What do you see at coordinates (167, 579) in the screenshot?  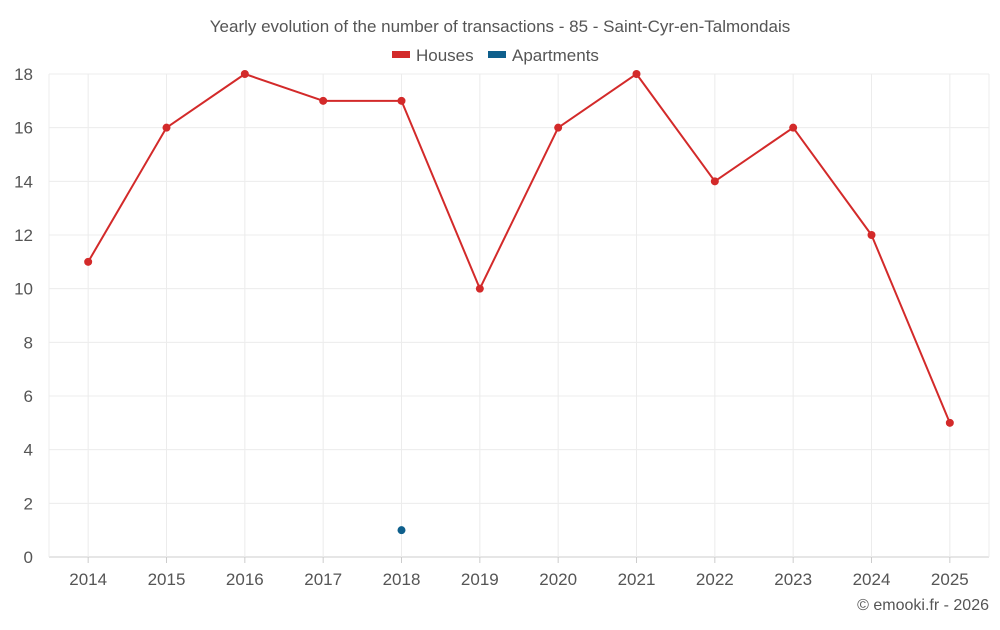 I see `x-tick-label: 2015` at bounding box center [167, 579].